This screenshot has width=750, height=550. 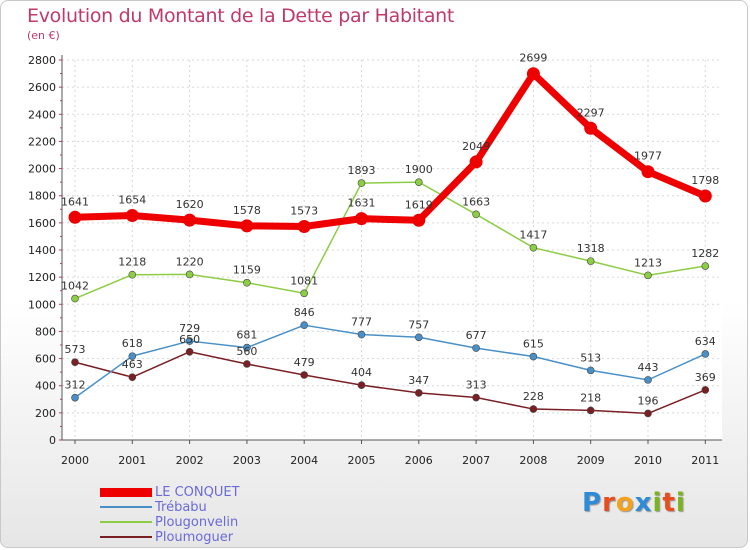 What do you see at coordinates (42, 60) in the screenshot?
I see `y-tick-label: 2800` at bounding box center [42, 60].